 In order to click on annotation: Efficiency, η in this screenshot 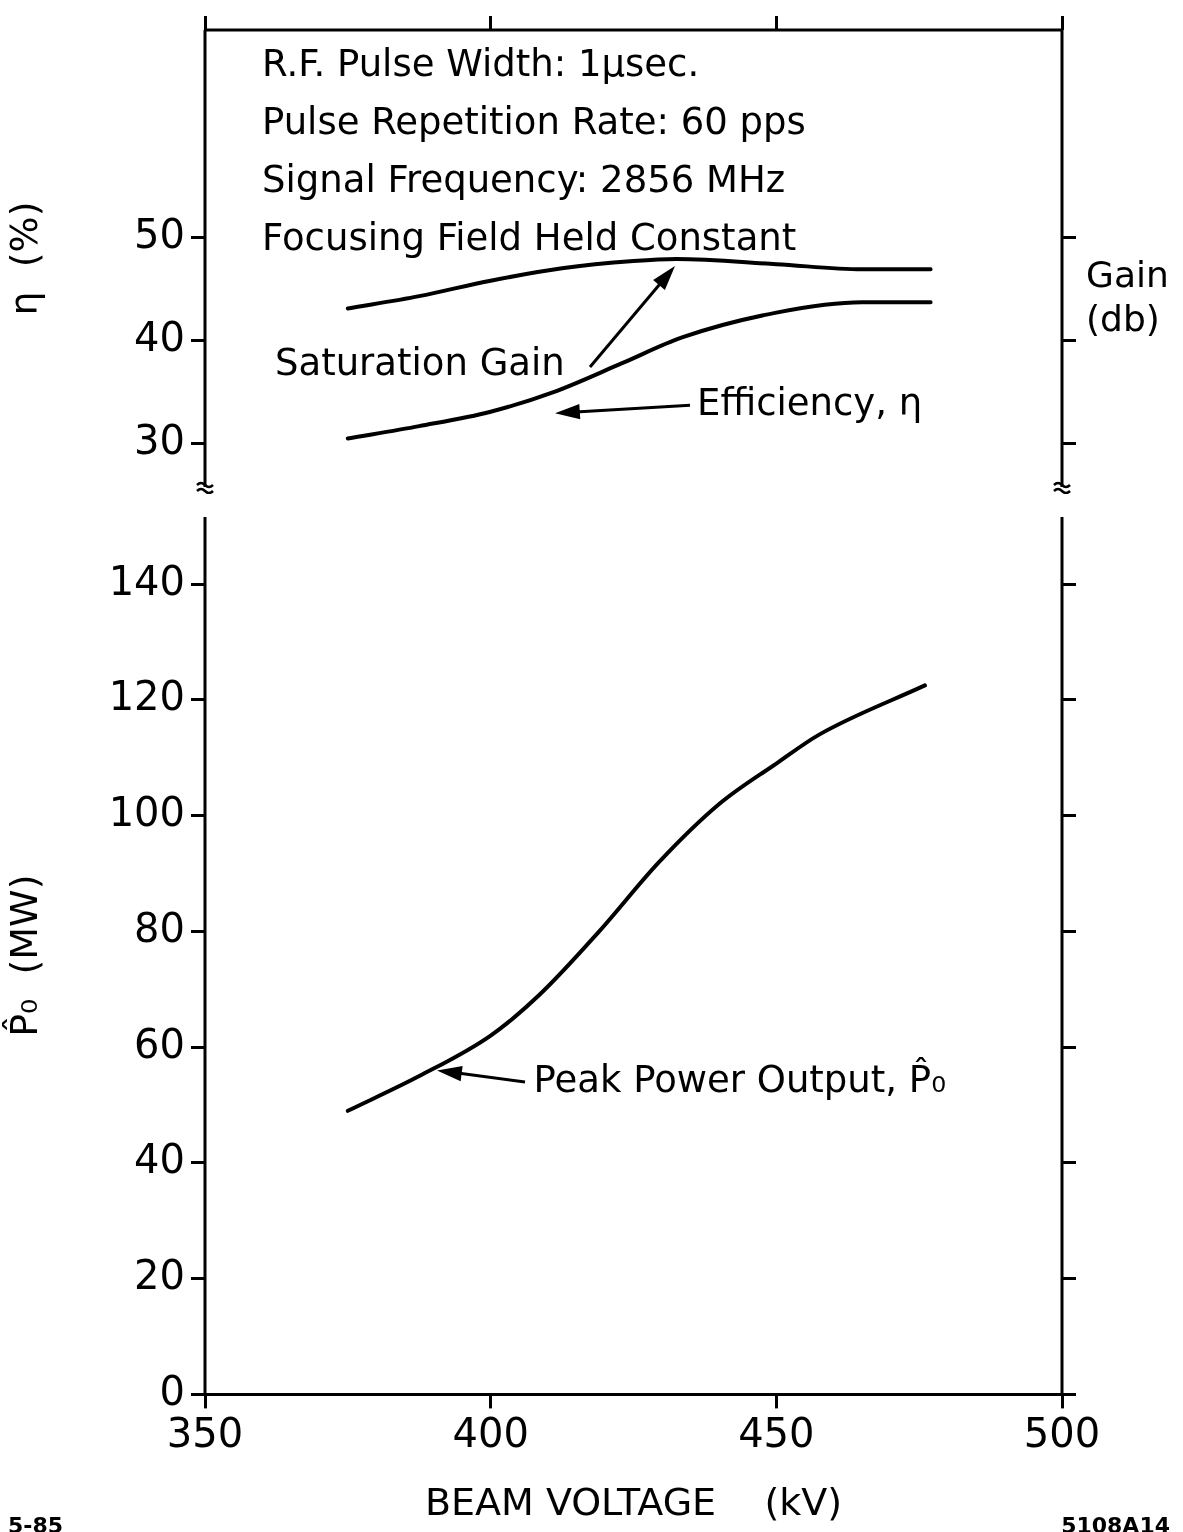, I will do `click(810, 402)`.